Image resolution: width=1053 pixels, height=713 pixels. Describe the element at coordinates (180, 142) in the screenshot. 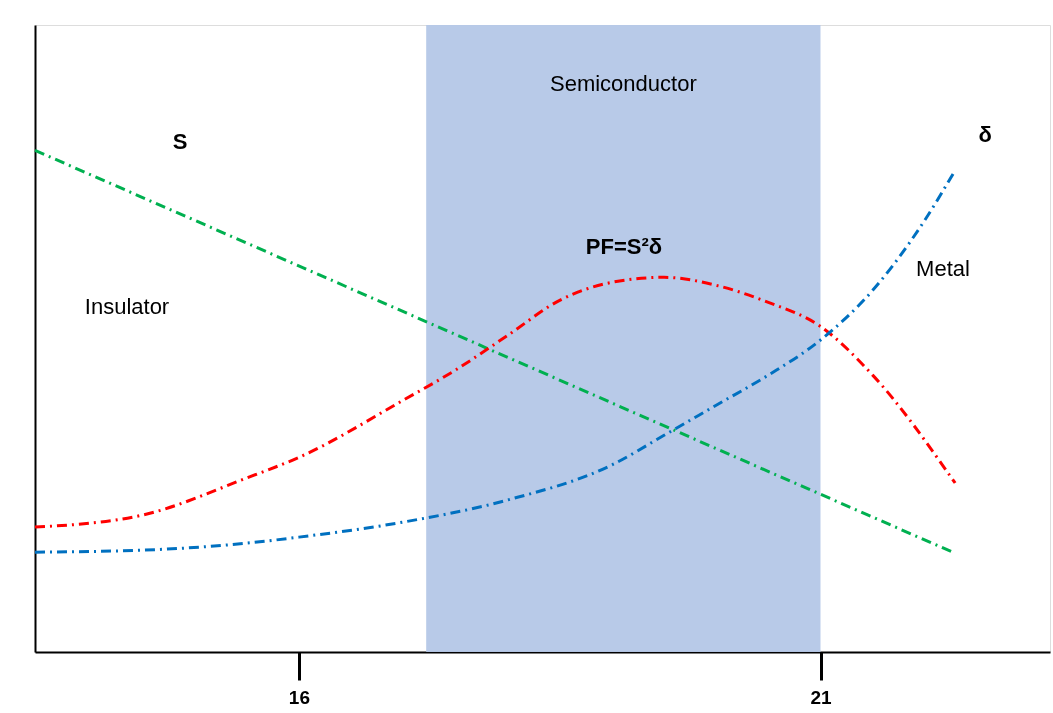

I see `text: S` at that location.